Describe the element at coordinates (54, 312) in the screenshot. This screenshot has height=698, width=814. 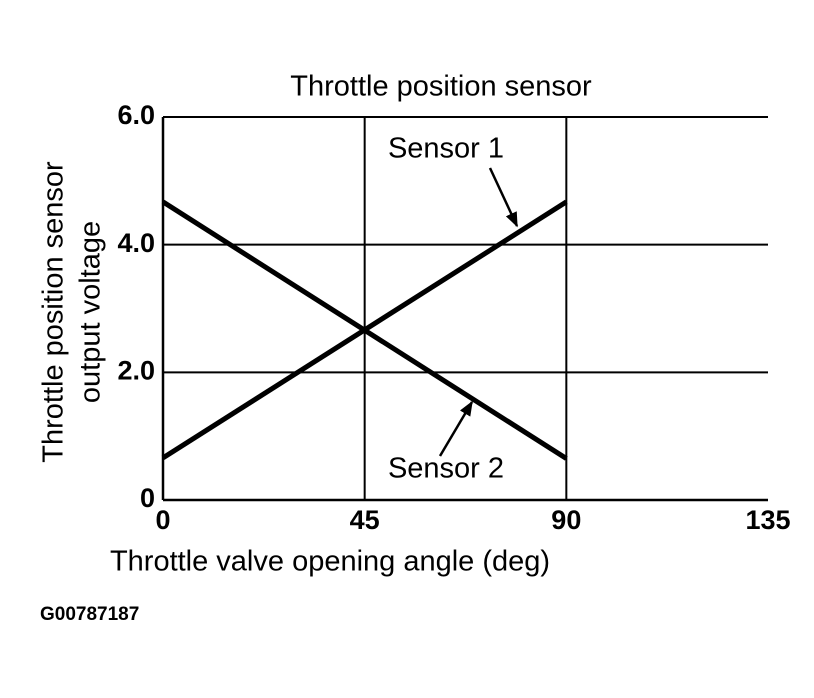
I see `y-axis-label: Throttle position sensor` at that location.